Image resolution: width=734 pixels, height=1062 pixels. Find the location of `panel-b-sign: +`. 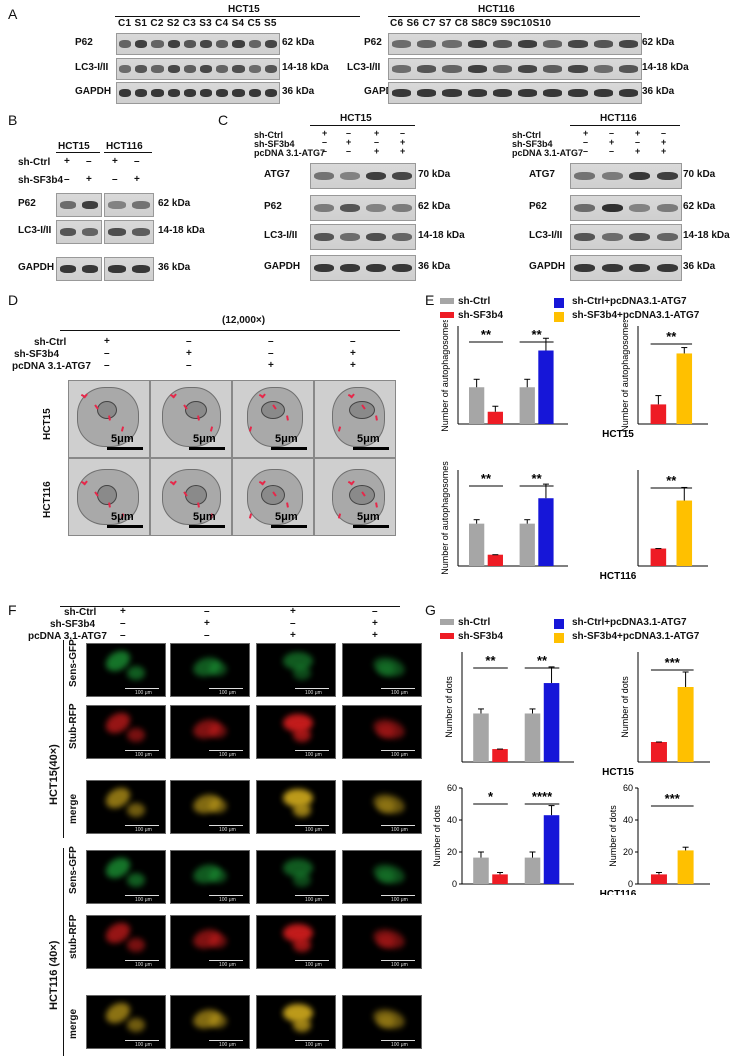

panel-b-sign: + is located at coordinates (115, 161).